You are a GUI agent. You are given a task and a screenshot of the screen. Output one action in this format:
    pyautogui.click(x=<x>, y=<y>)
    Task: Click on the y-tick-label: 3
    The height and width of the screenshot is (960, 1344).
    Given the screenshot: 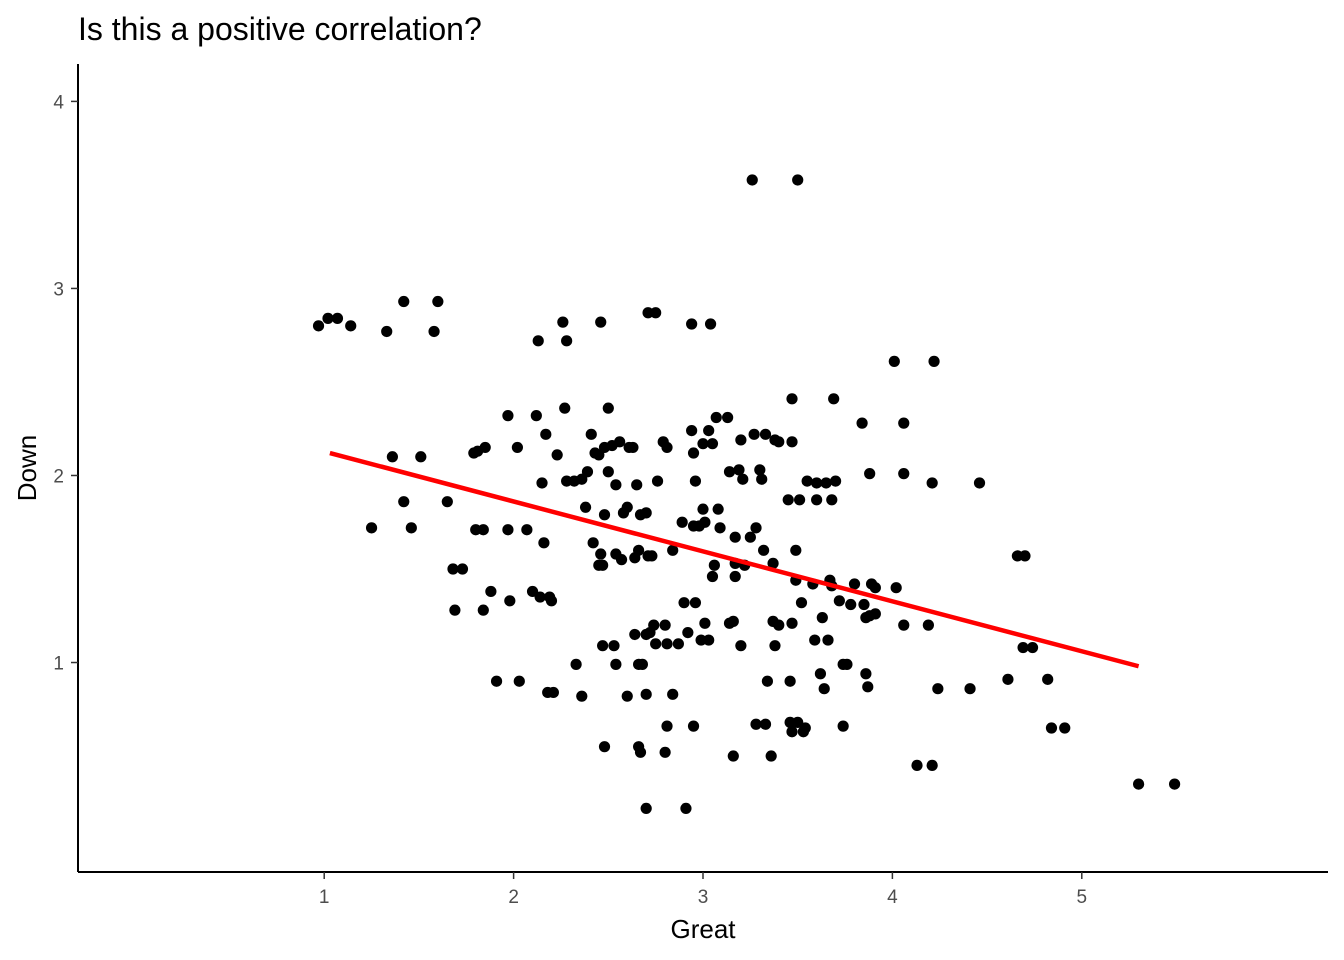 What is the action you would take?
    pyautogui.click(x=58, y=289)
    